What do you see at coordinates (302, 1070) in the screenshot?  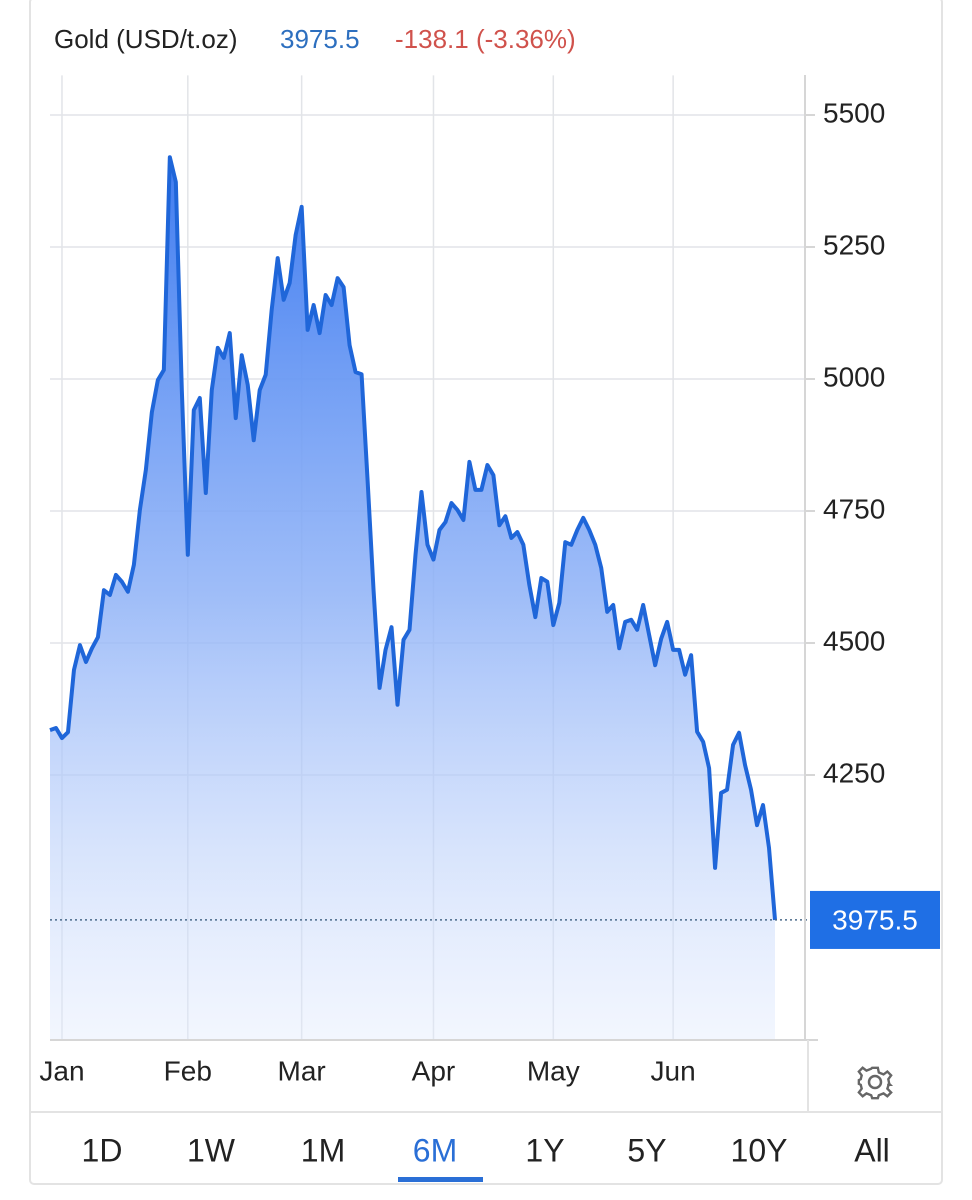 I see `x-tick-label: Mar` at bounding box center [302, 1070].